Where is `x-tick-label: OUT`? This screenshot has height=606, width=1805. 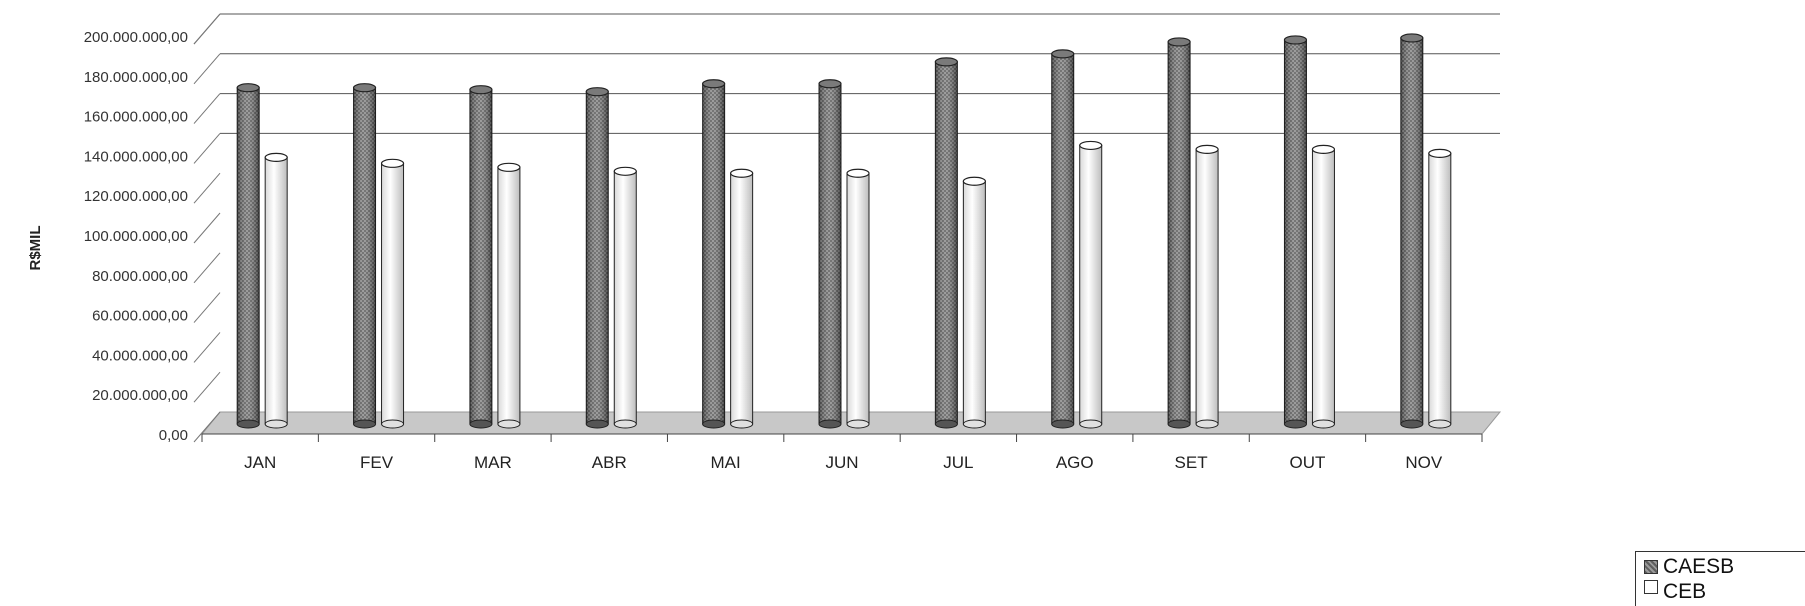 x-tick-label: OUT is located at coordinates (1308, 462).